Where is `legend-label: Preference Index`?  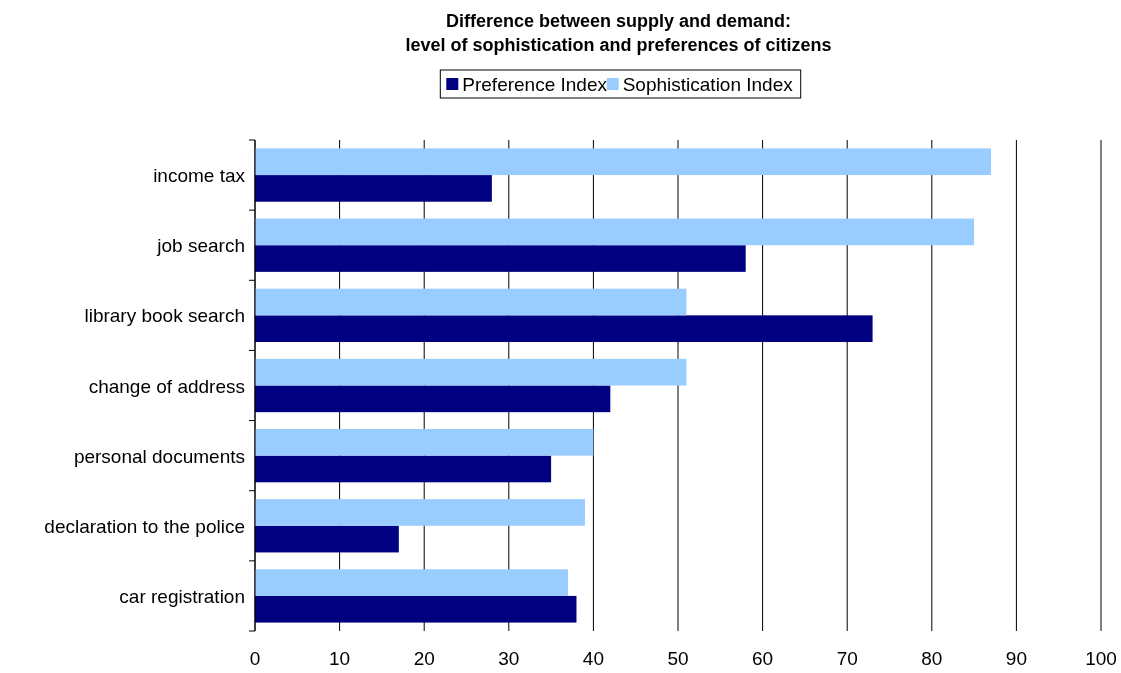 legend-label: Preference Index is located at coordinates (535, 84).